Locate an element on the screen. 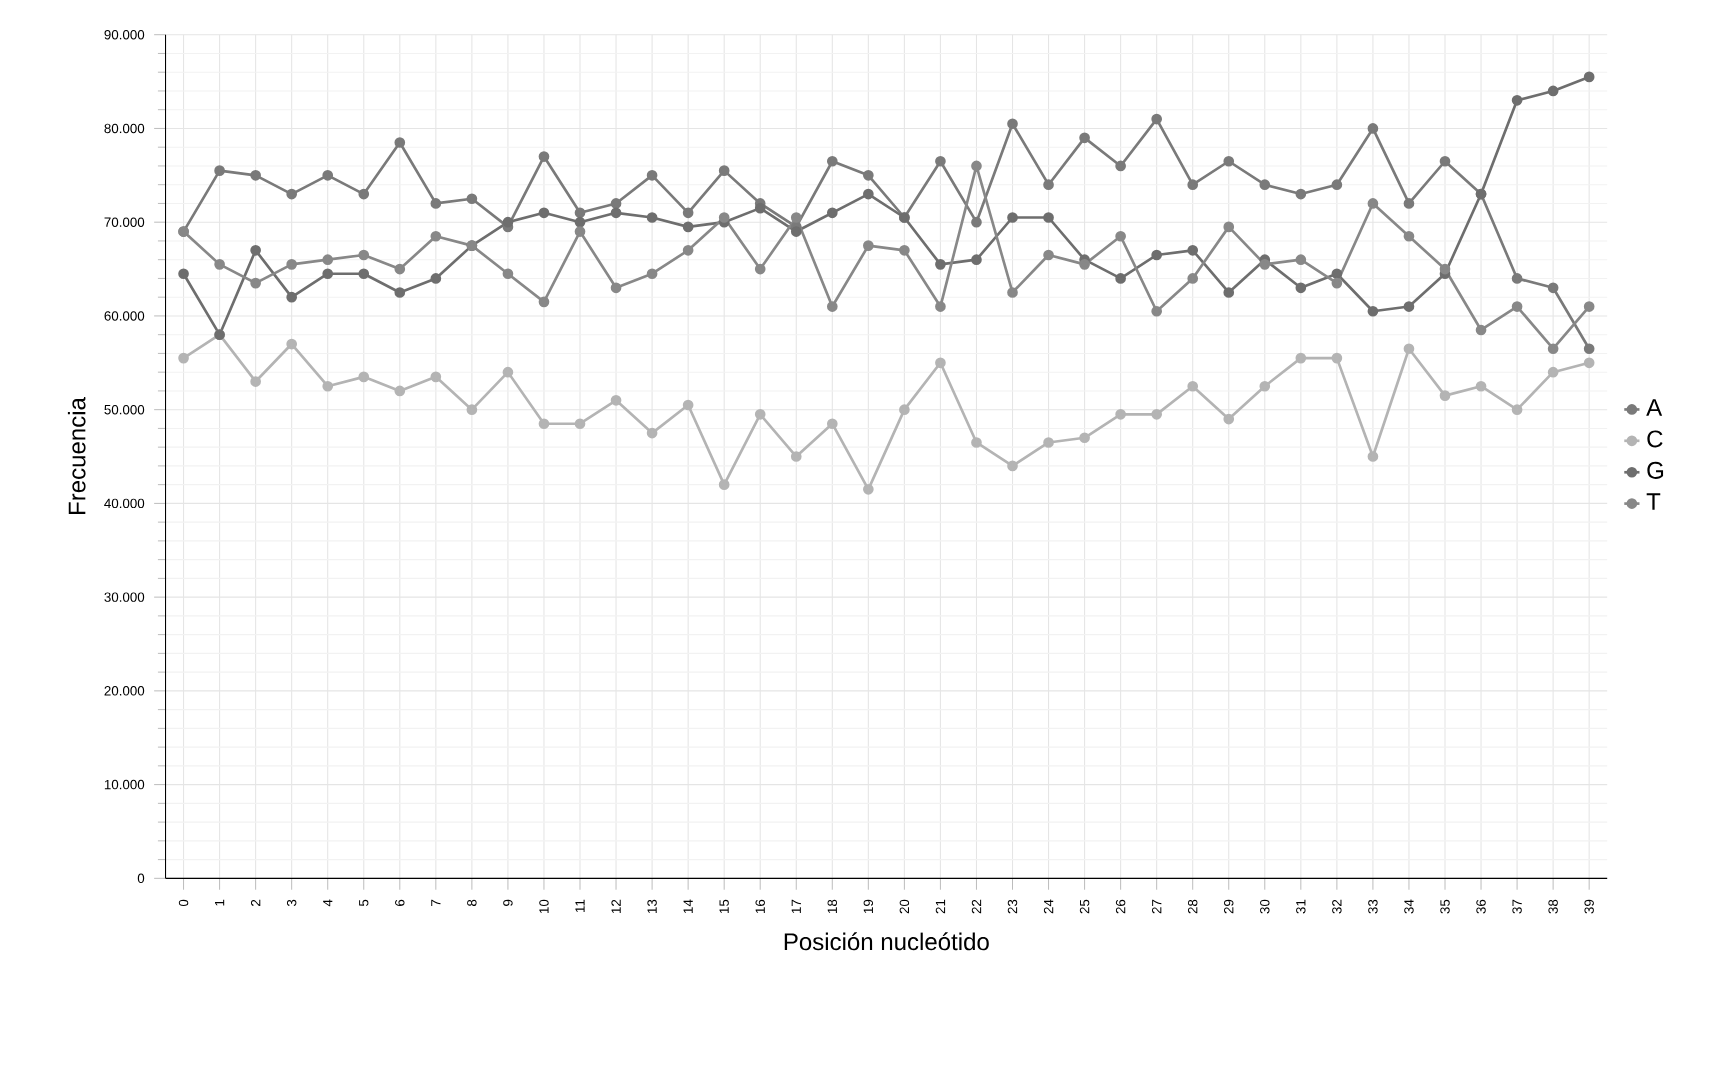  x-axis-title: Posición nucleótido is located at coordinates (886, 941).